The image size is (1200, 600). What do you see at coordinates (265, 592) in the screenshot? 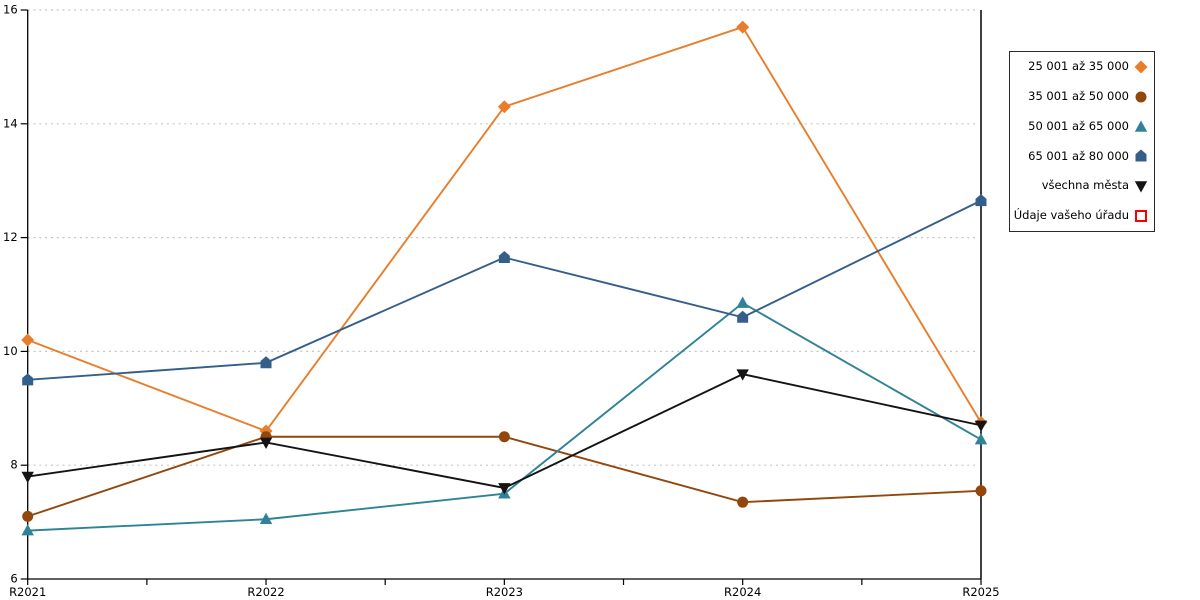
I see `x-tick-label: R2022` at bounding box center [265, 592].